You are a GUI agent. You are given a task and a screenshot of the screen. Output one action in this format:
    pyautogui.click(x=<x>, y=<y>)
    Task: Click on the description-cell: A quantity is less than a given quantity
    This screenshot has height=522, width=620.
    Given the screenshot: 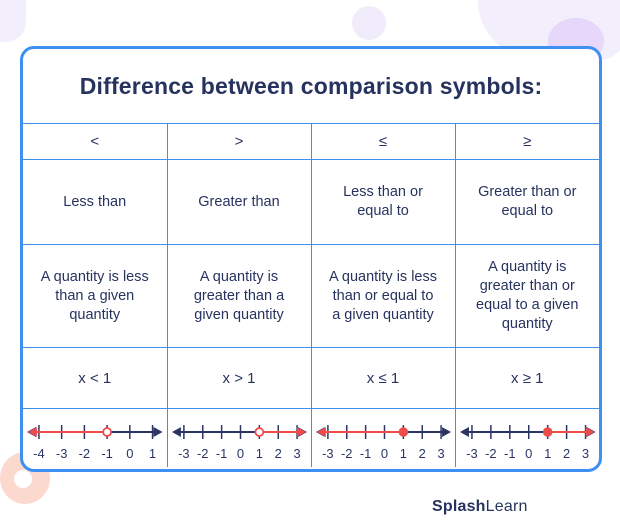 What is the action you would take?
    pyautogui.click(x=95, y=296)
    